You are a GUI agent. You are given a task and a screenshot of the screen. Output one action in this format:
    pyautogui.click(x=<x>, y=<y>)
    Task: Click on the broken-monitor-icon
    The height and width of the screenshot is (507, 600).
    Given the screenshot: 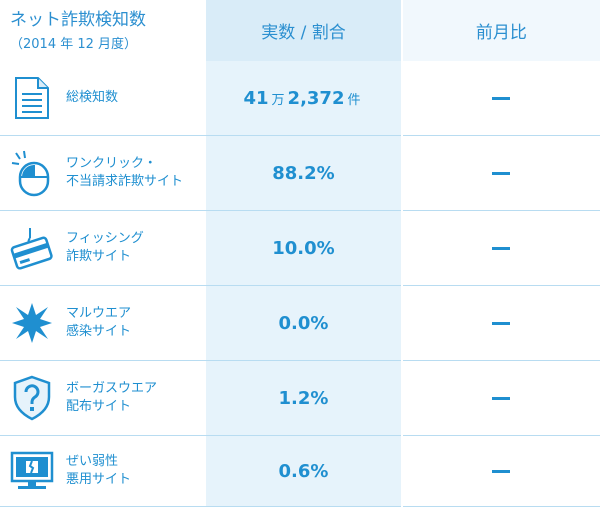 What is the action you would take?
    pyautogui.click(x=32, y=471)
    